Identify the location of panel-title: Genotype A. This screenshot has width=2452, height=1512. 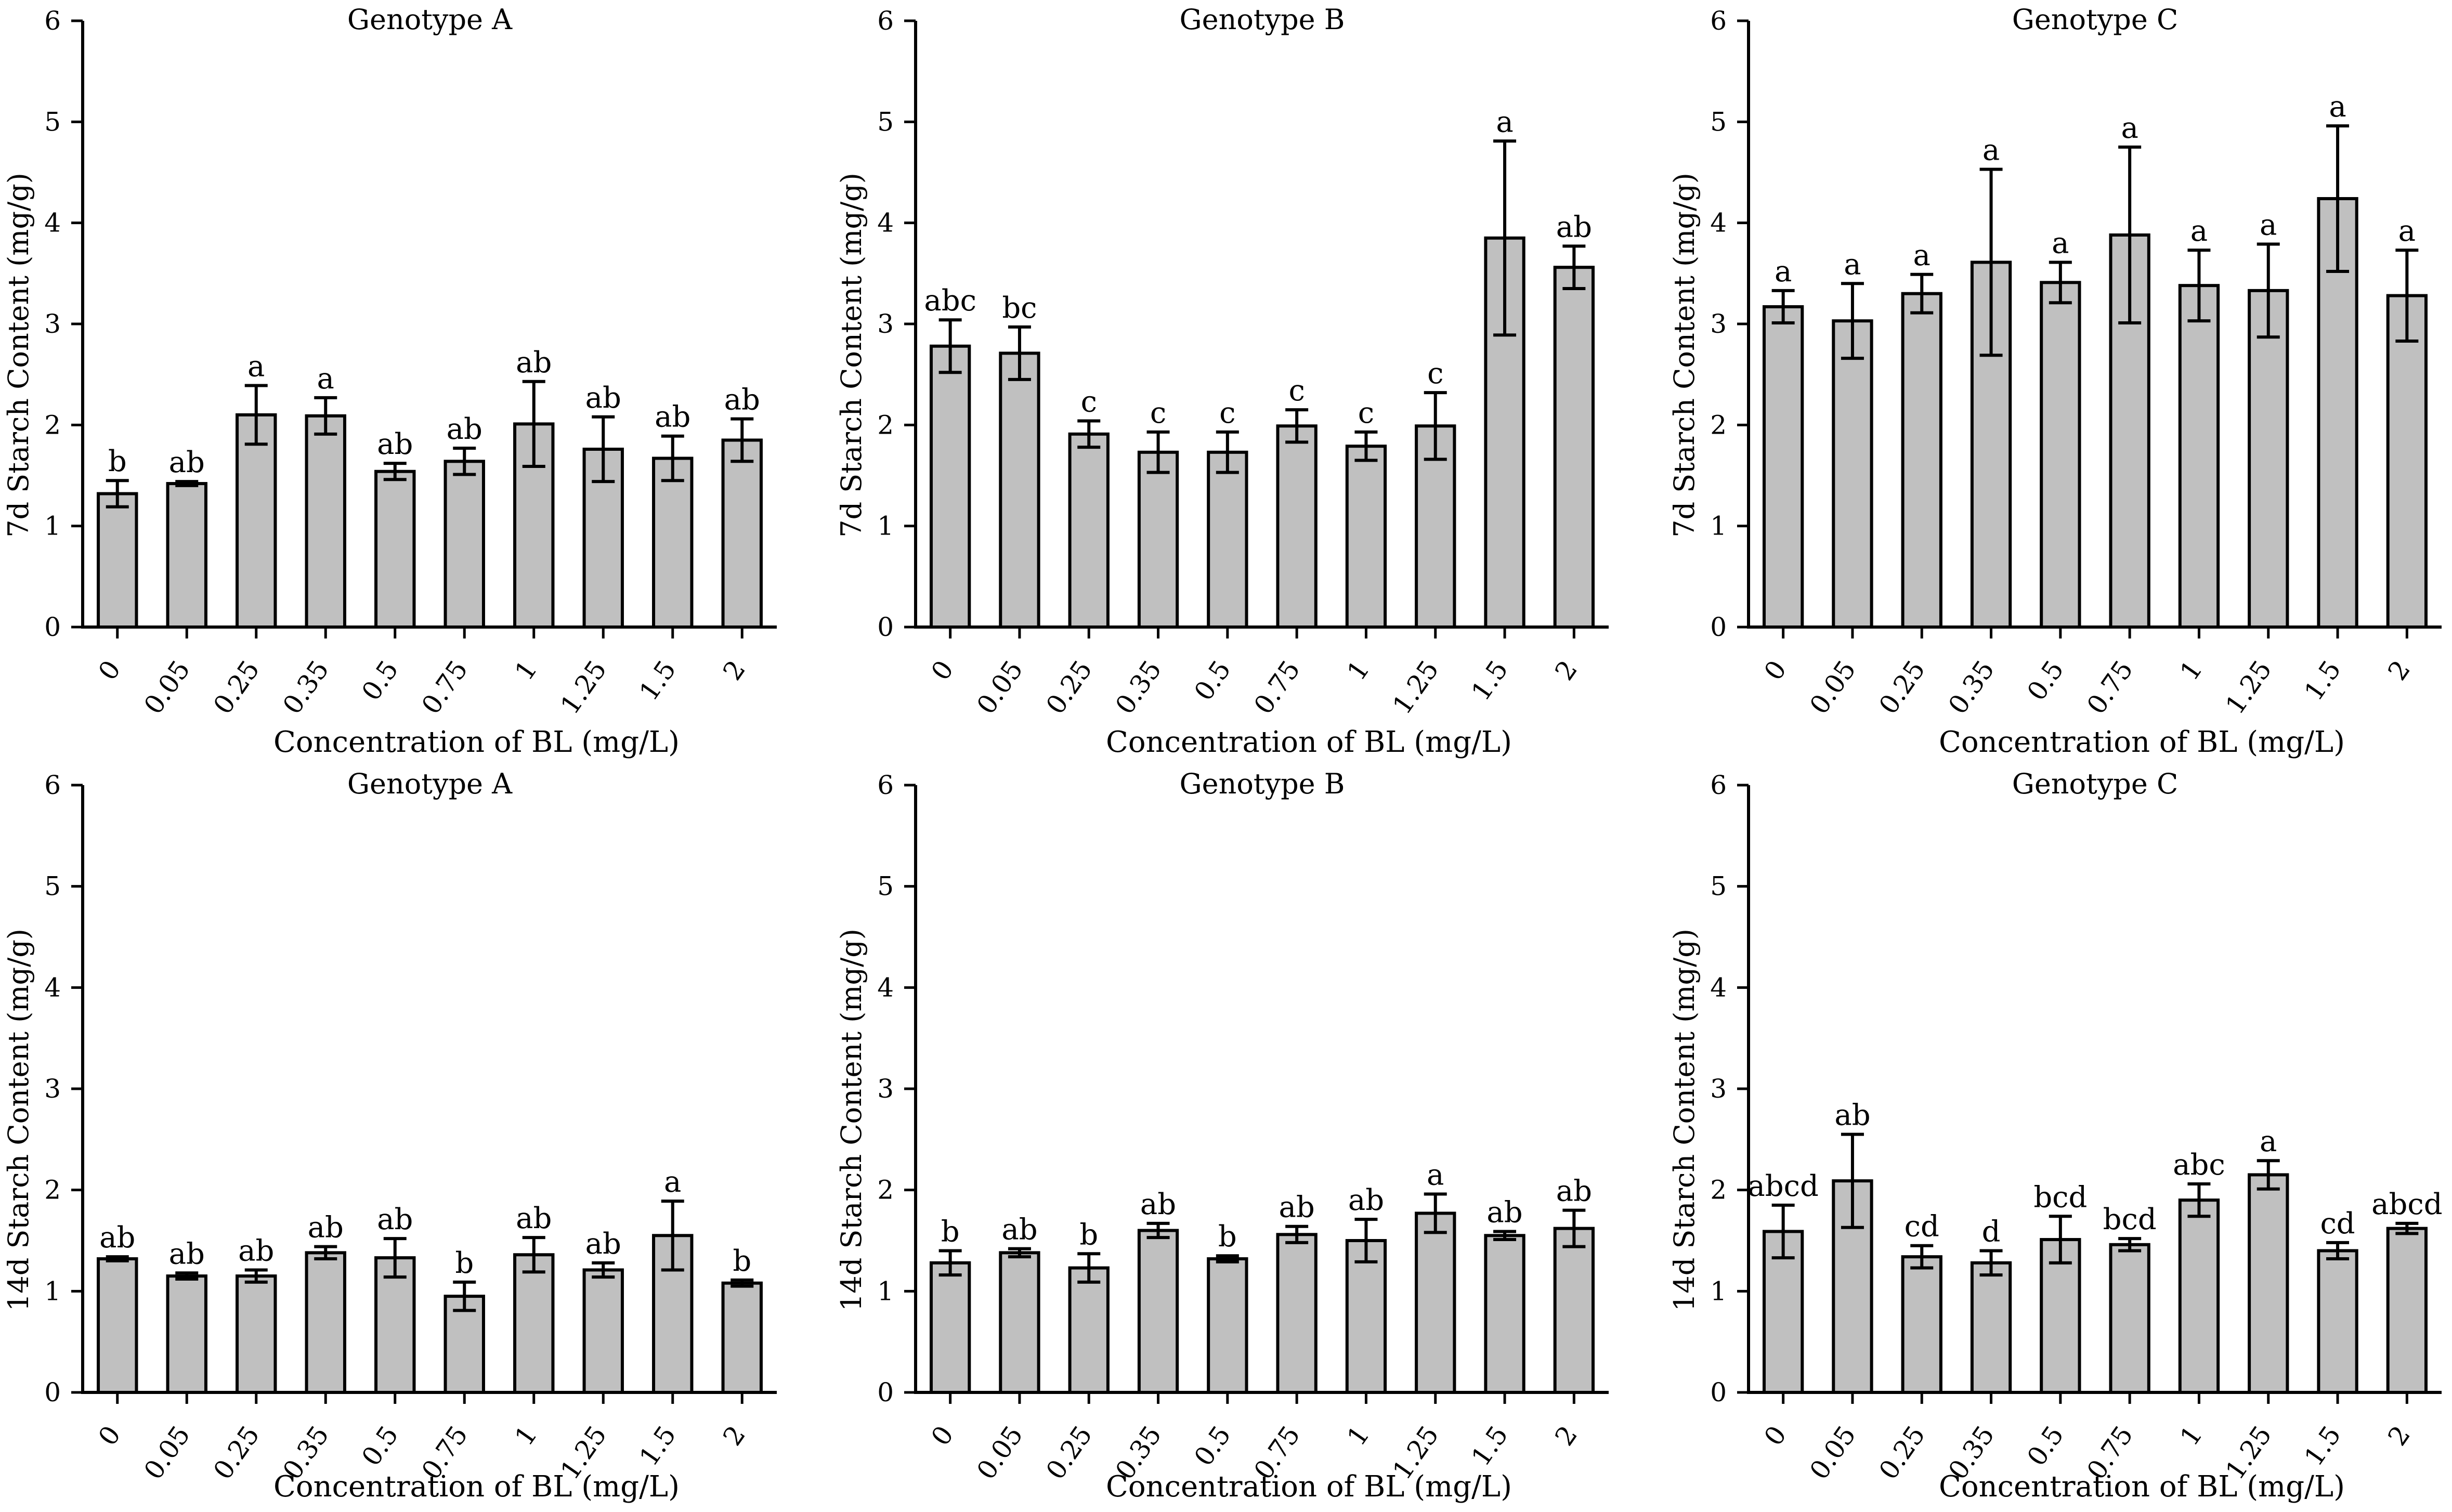
(430, 783).